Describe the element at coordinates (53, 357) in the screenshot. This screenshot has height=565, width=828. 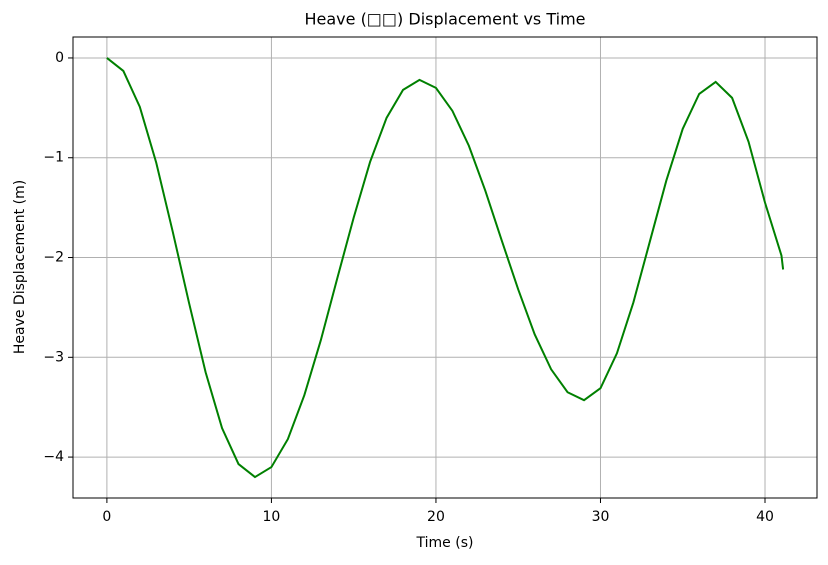
I see `y-tick-label: −3` at that location.